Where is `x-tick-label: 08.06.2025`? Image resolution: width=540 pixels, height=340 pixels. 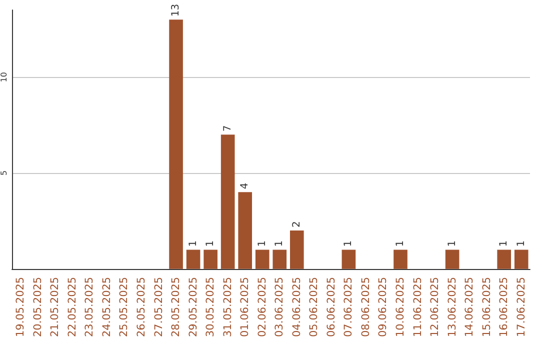 x-tick-label: 08.06.2025 is located at coordinates (366, 307).